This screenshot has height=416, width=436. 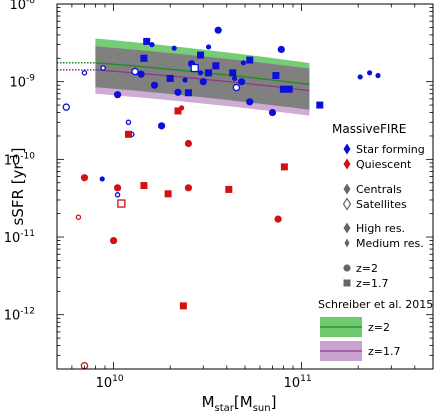 What do you see at coordinates (225, 408) in the screenshot?
I see `x-axis-title-part-1: star` at bounding box center [225, 408].